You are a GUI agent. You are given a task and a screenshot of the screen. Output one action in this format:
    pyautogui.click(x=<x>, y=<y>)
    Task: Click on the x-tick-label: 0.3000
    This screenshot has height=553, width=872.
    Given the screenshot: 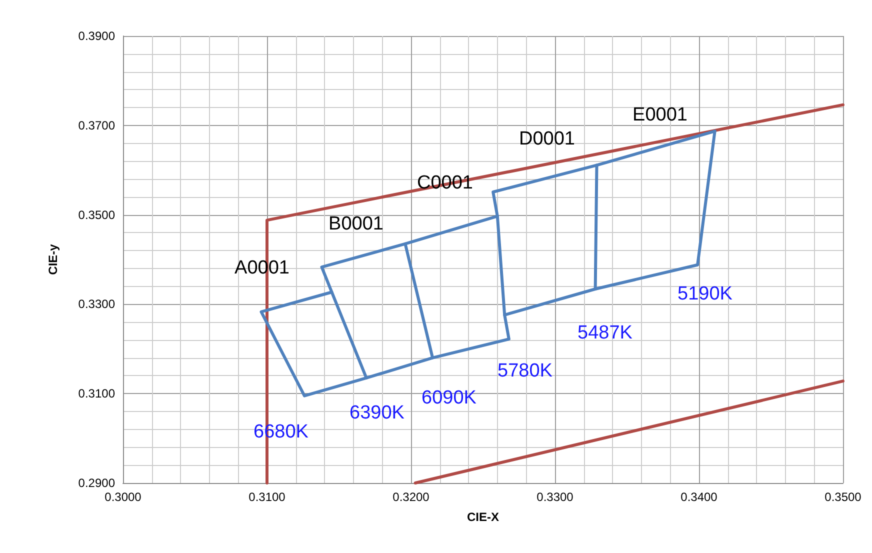 What is the action you would take?
    pyautogui.click(x=123, y=497)
    